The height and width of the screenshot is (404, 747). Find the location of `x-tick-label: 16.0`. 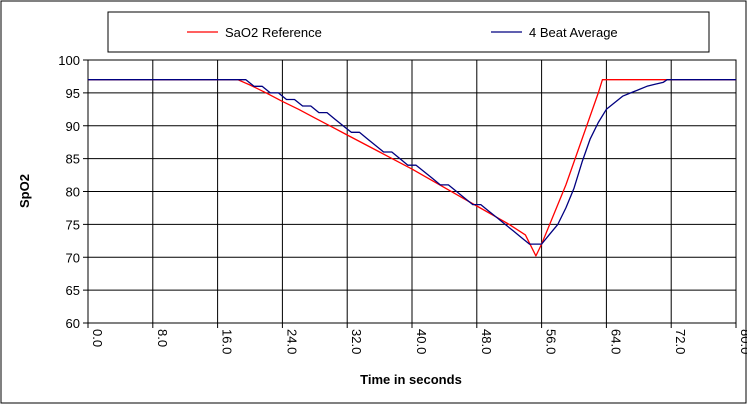

x-tick-label: 16.0 is located at coordinates (227, 341).